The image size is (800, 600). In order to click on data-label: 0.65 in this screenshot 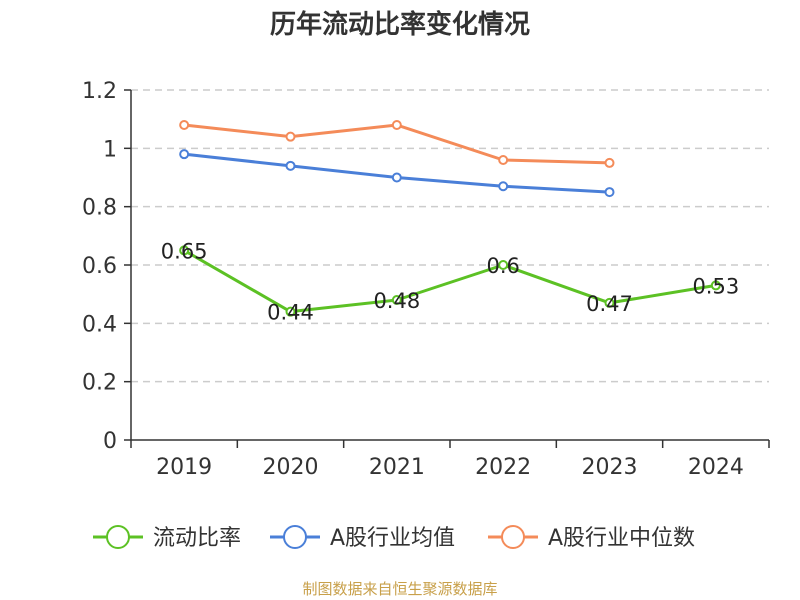, I will do `click(184, 251)`.